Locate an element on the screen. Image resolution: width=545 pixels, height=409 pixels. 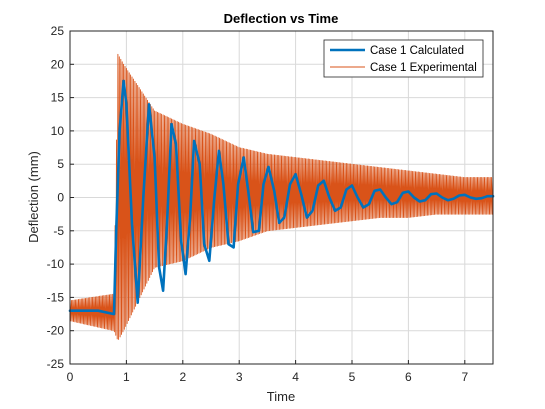
x-tick-label: 1 is located at coordinates (126, 377).